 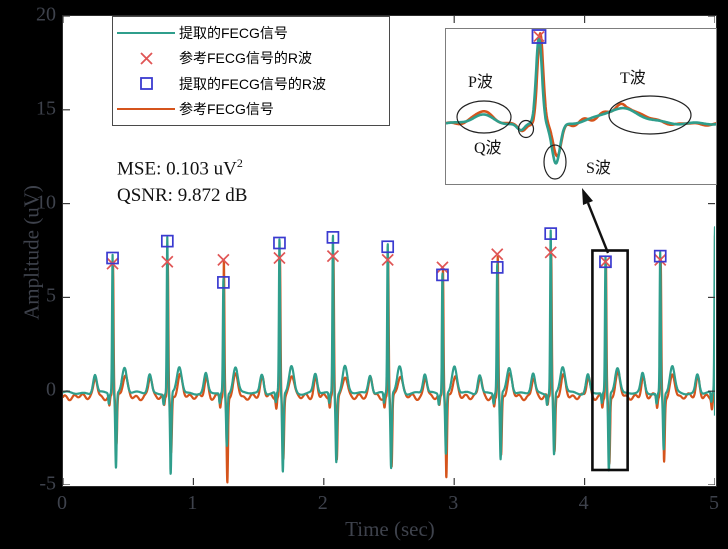 What do you see at coordinates (47, 483) in the screenshot?
I see `y-tick-label: -5` at bounding box center [47, 483].